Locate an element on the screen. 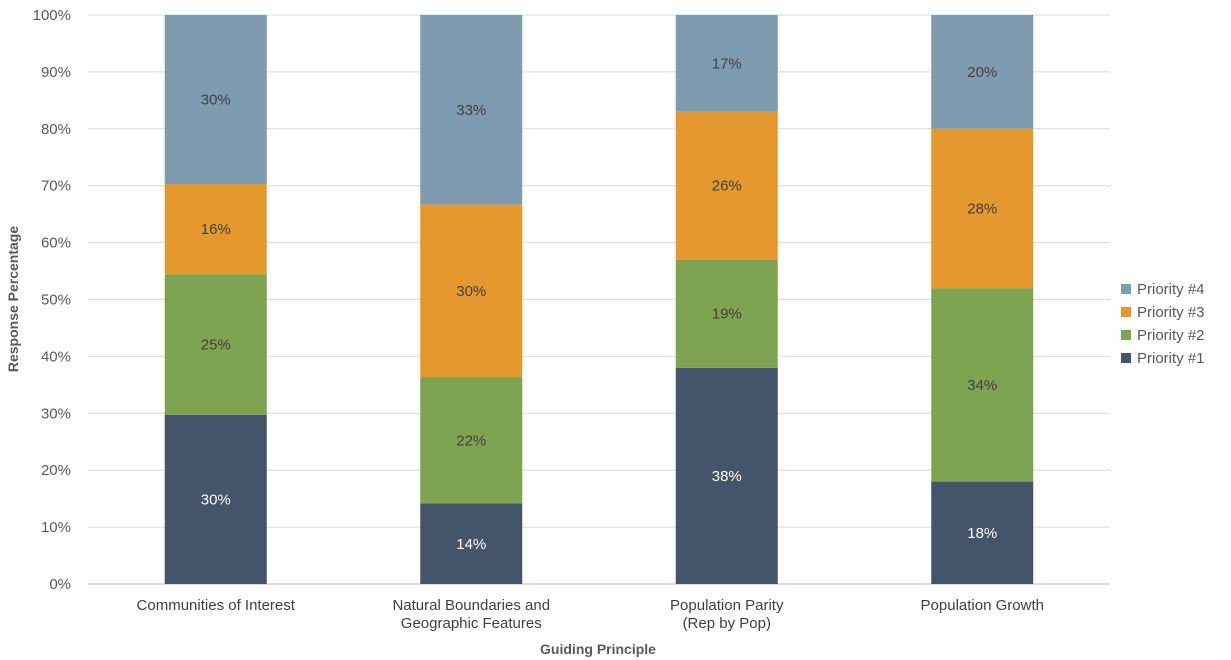 Image resolution: width=1231 pixels, height=660 pixels. y-tick-label: 70% is located at coordinates (56, 186).